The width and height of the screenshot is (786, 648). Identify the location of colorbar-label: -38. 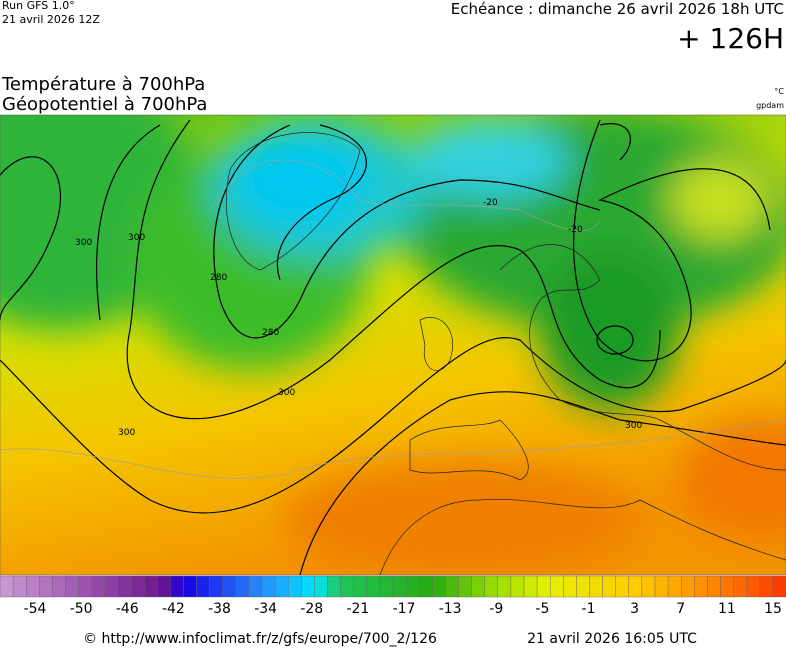
(219, 609).